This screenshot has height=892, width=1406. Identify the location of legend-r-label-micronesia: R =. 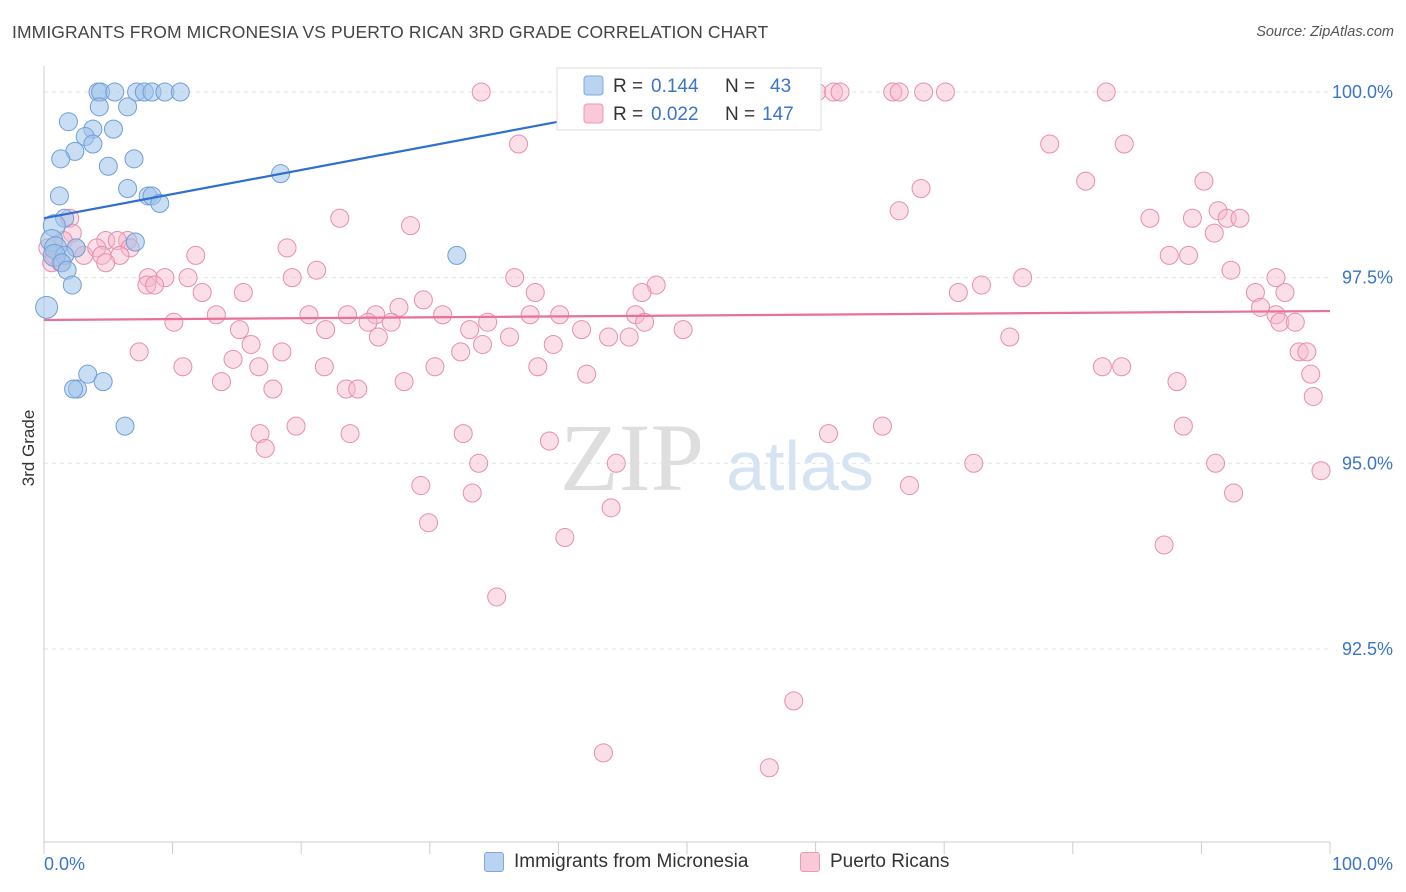
(628, 86).